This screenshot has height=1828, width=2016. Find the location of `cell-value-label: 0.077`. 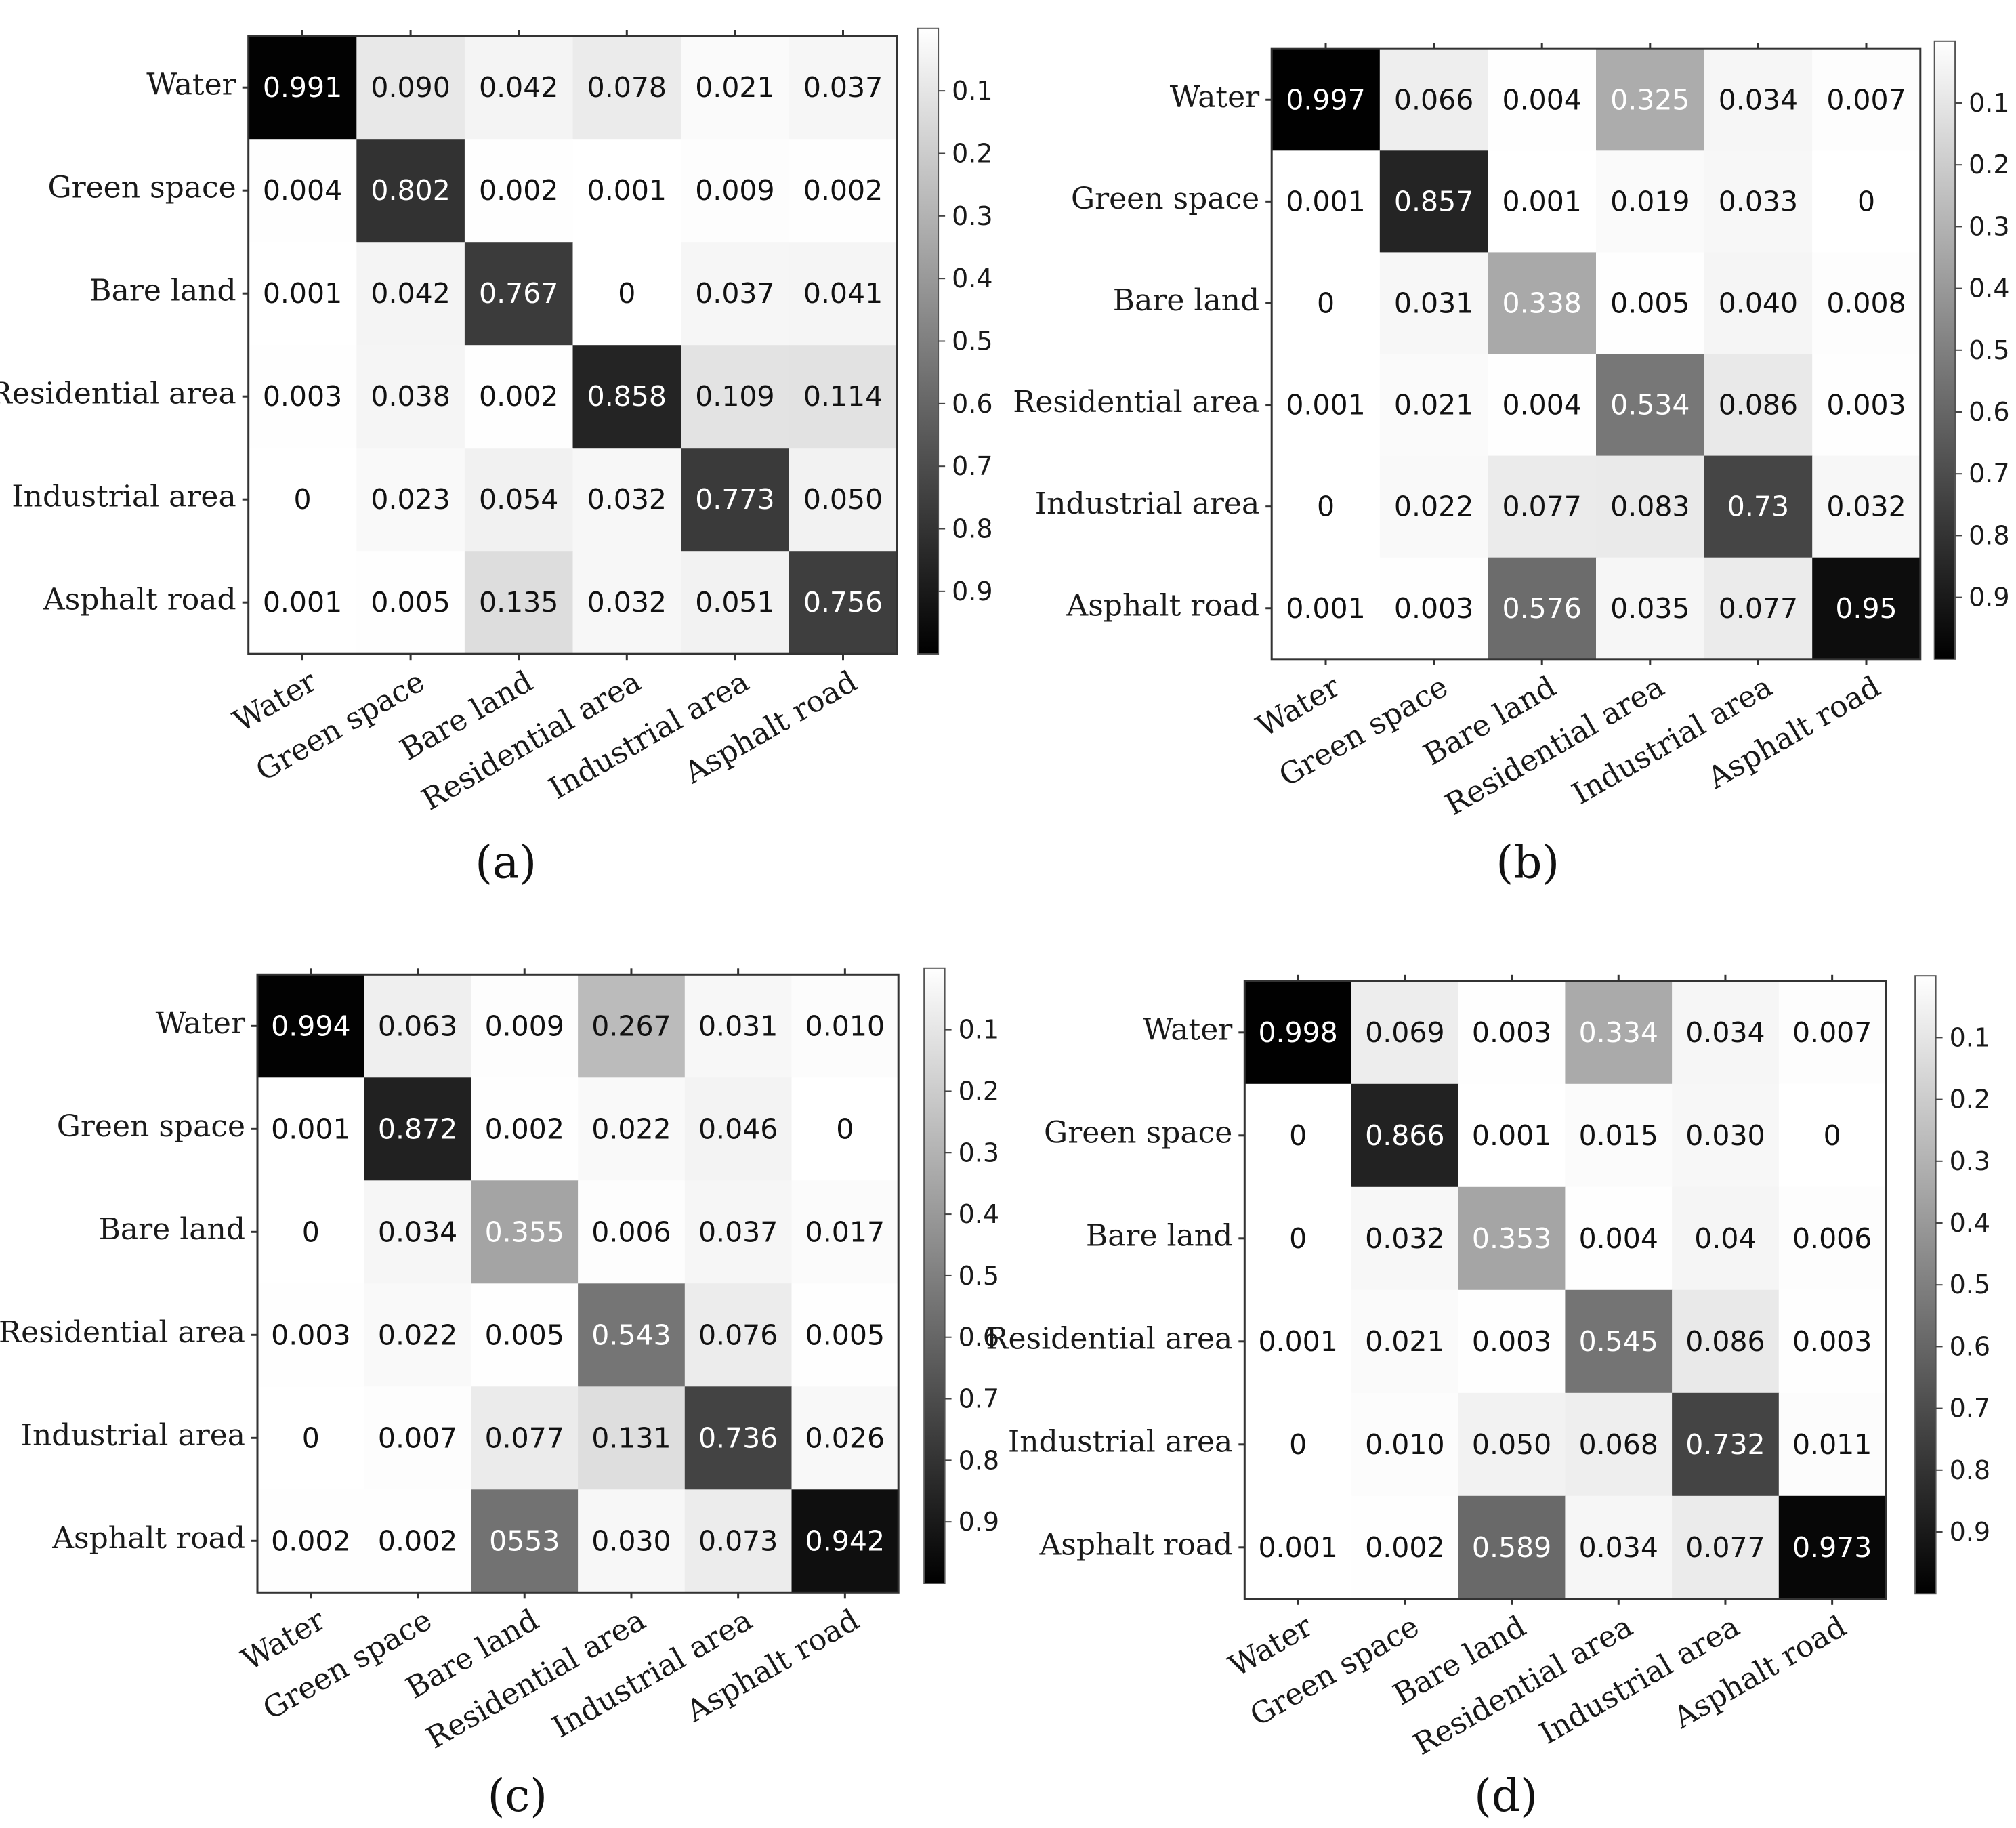

cell-value-label: 0.077 is located at coordinates (1725, 1547).